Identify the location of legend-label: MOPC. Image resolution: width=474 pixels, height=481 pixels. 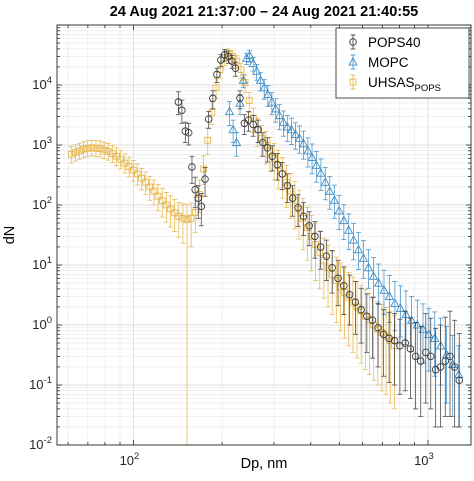
(388, 62).